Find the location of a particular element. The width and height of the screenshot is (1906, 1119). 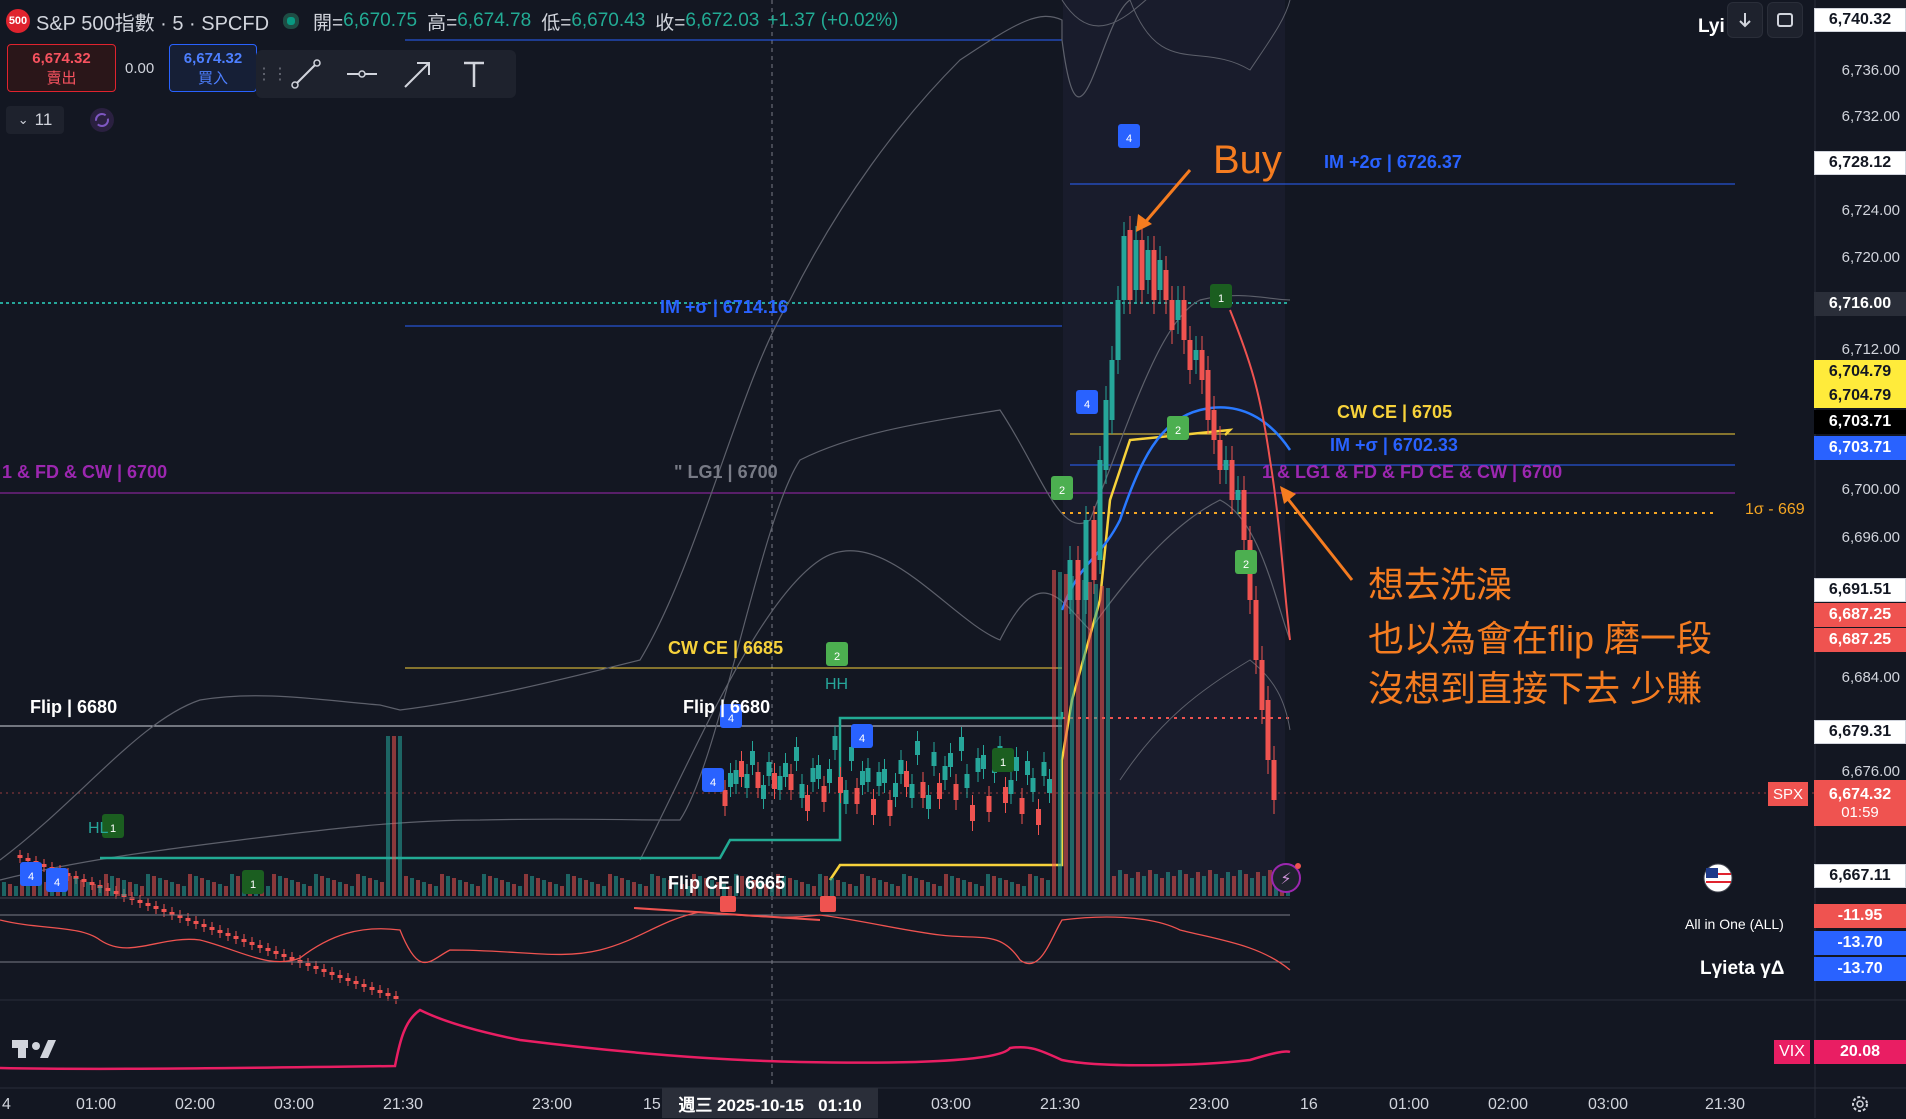

label-flip-left: Flip | 6680 is located at coordinates (74, 707).